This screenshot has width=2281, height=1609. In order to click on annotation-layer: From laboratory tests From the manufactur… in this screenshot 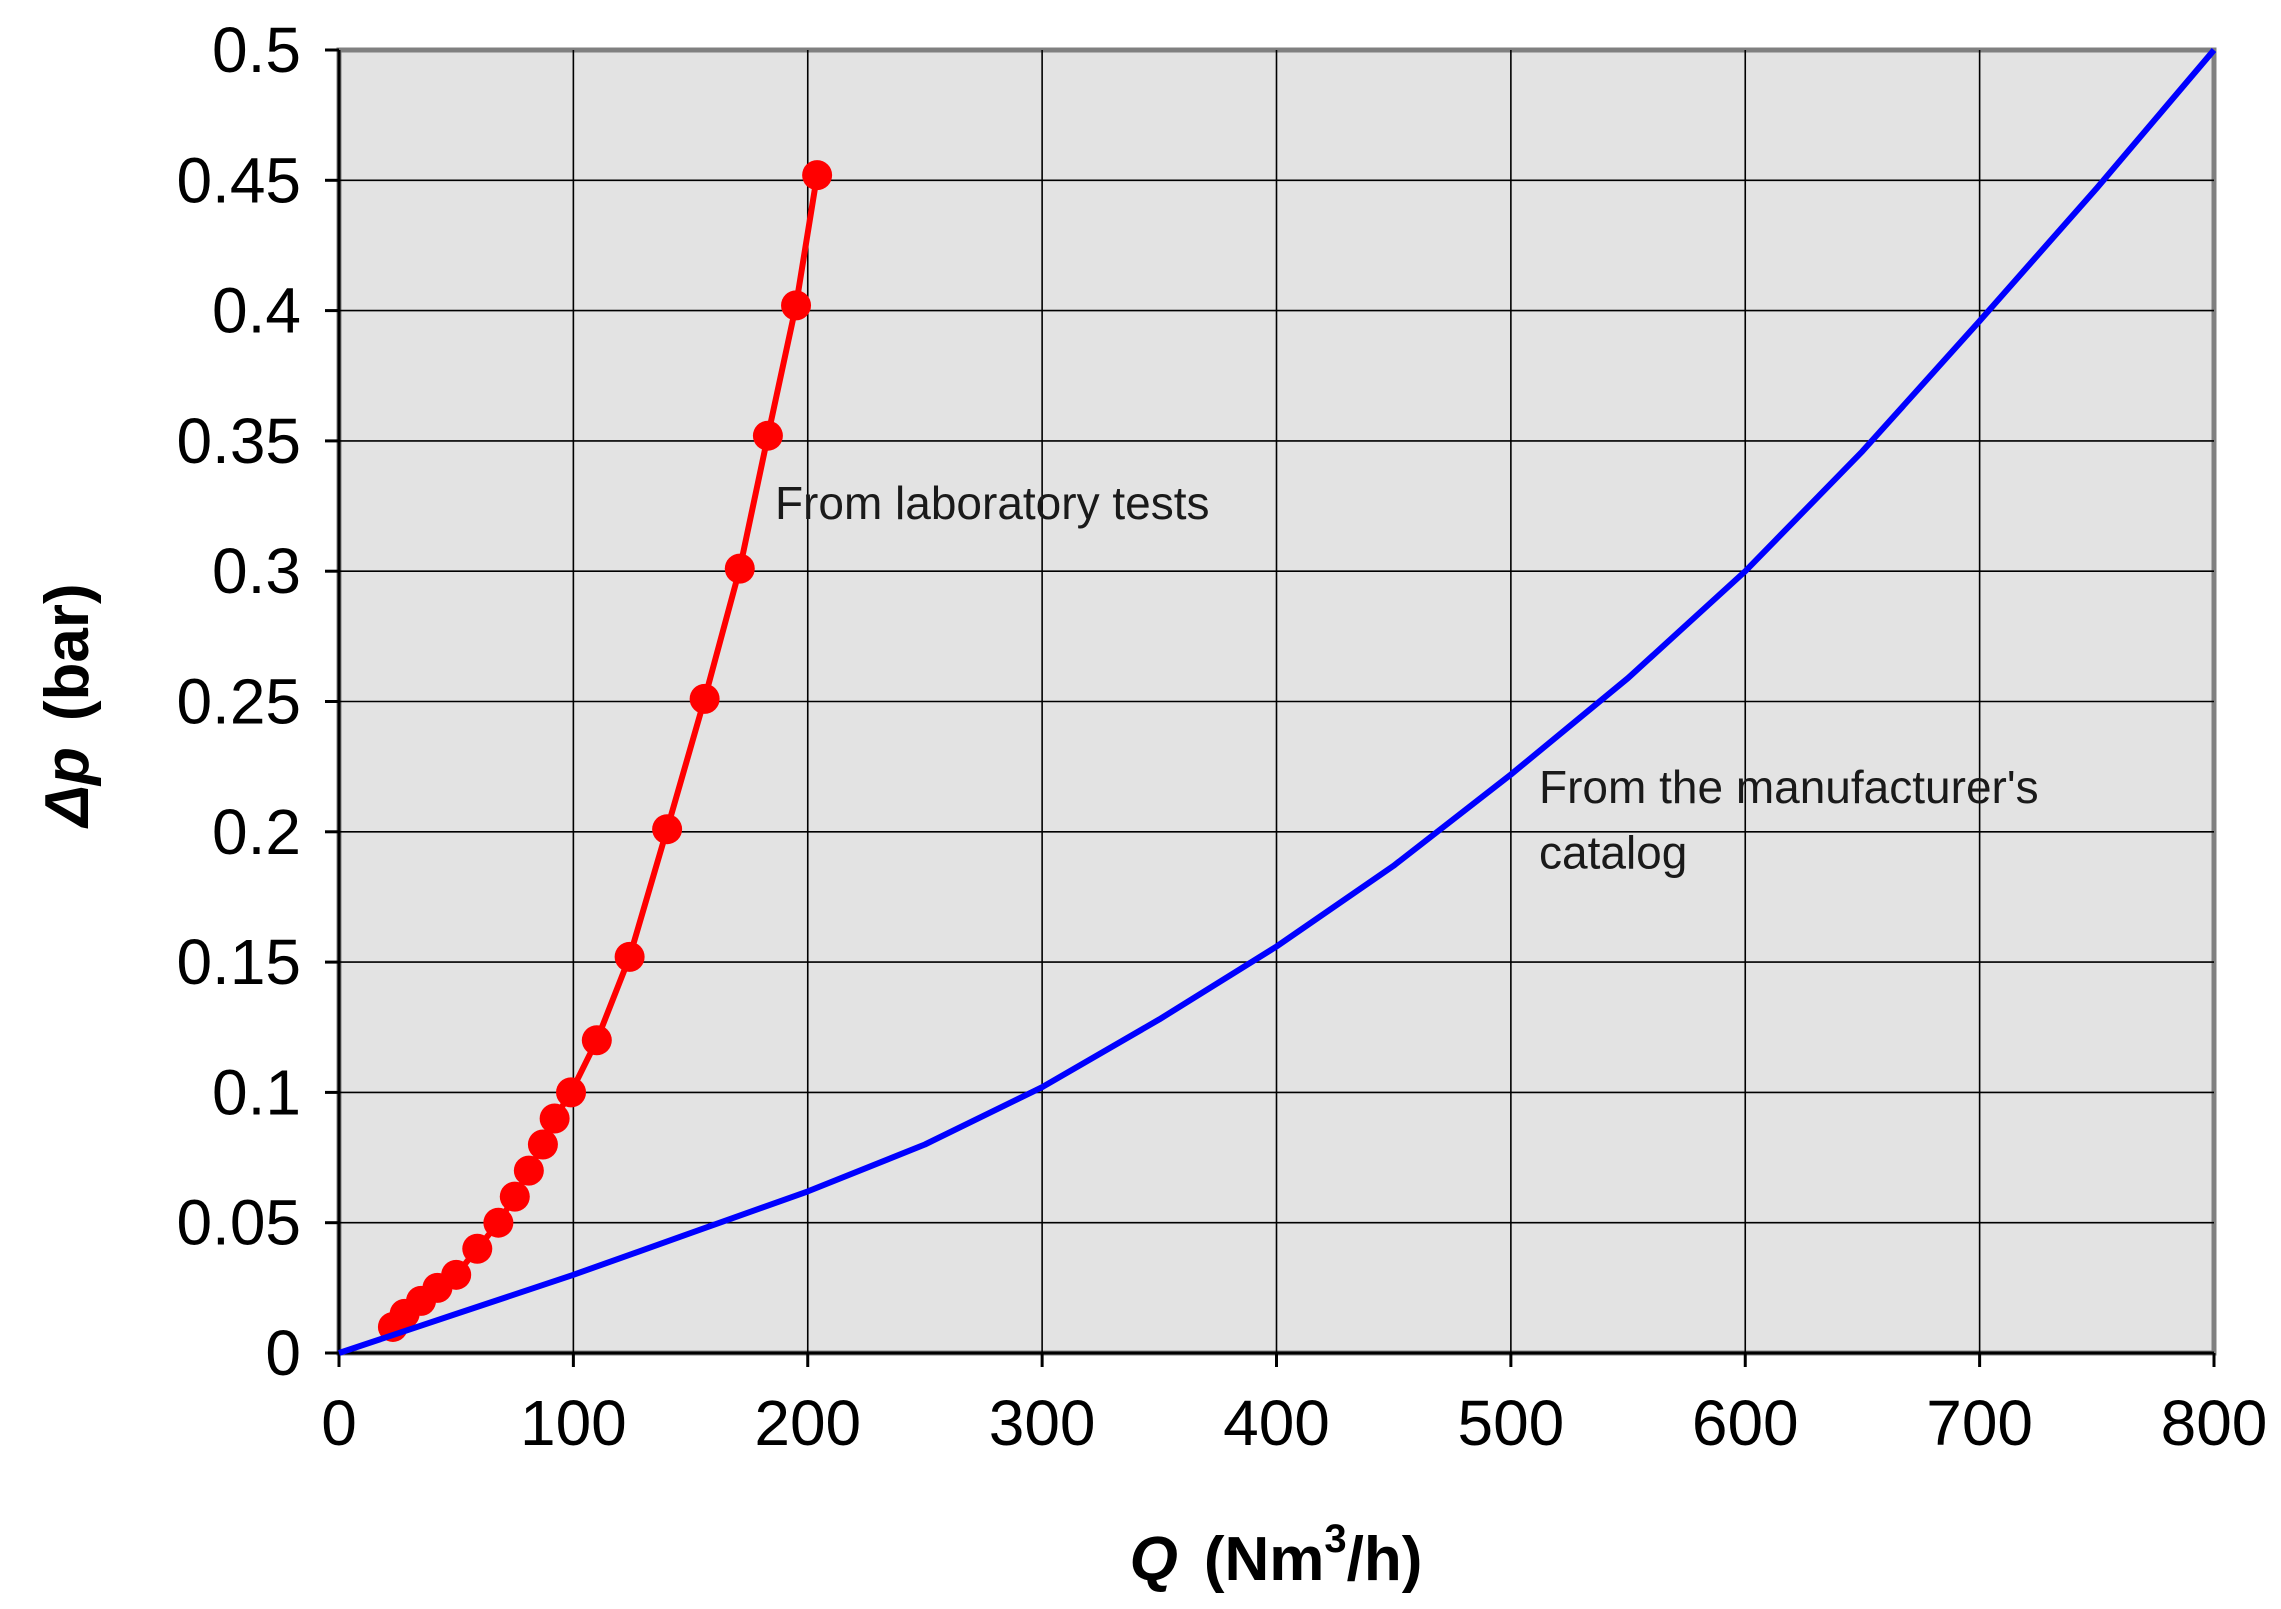, I will do `click(1407, 677)`.